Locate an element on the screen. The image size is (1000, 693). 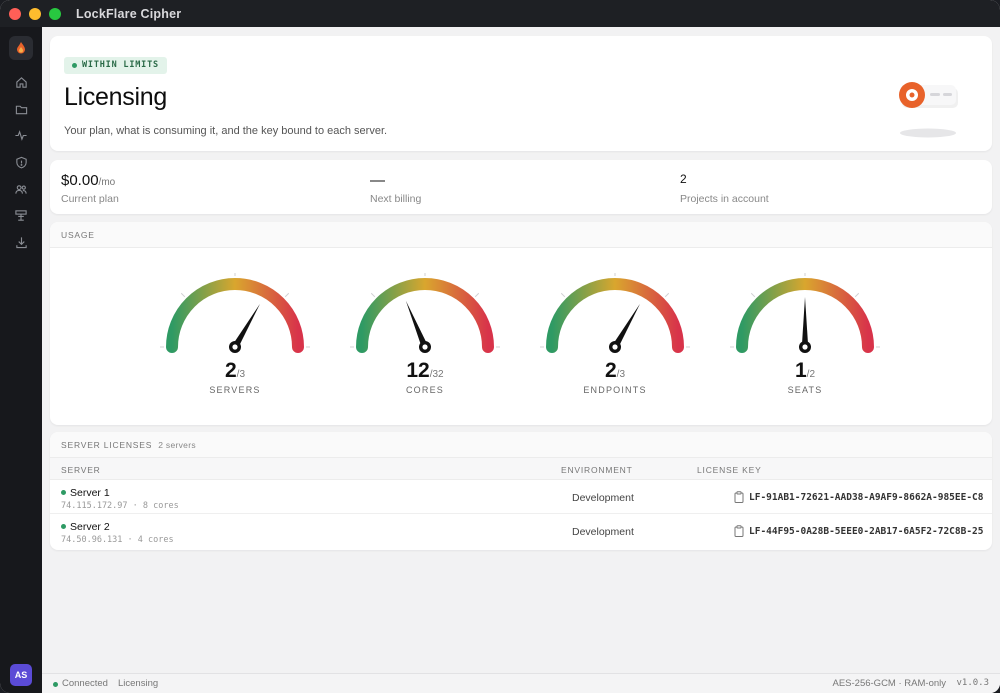
sidebar-item-downloads is located at coordinates (21, 242).